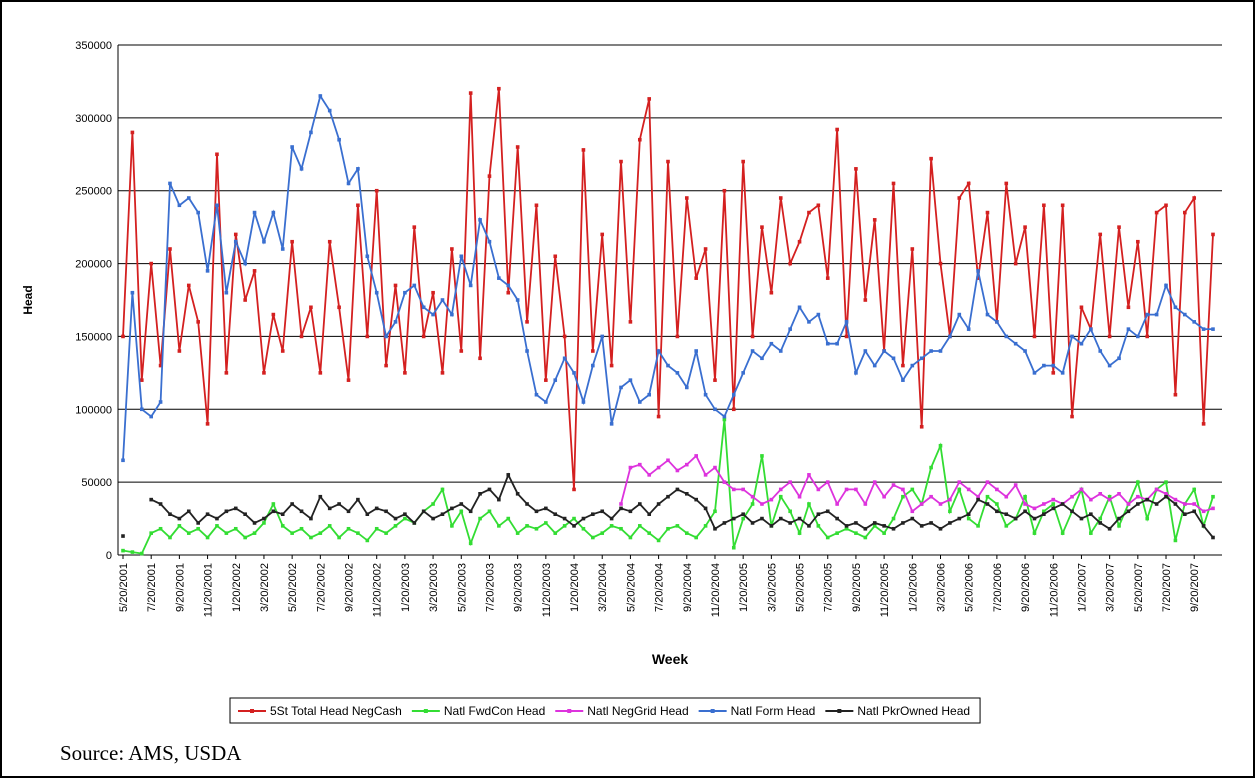 This screenshot has width=1255, height=778. What do you see at coordinates (660, 587) in the screenshot?
I see `x-tick-label: 7/20/2004` at bounding box center [660, 587].